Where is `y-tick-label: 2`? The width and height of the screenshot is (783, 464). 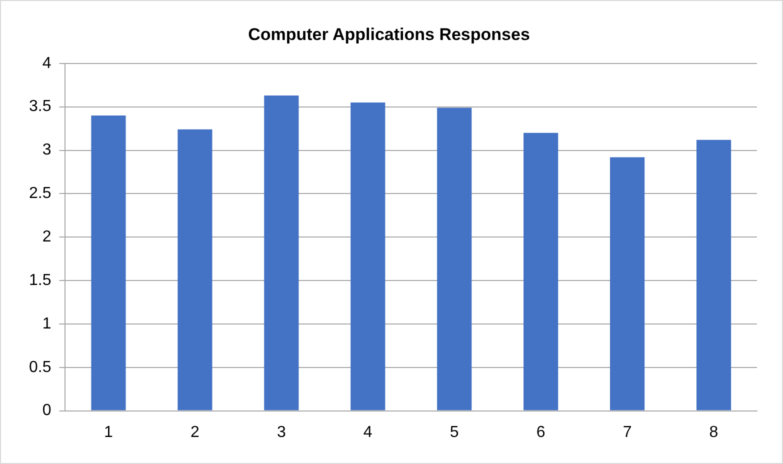 y-tick-label: 2 is located at coordinates (47, 237).